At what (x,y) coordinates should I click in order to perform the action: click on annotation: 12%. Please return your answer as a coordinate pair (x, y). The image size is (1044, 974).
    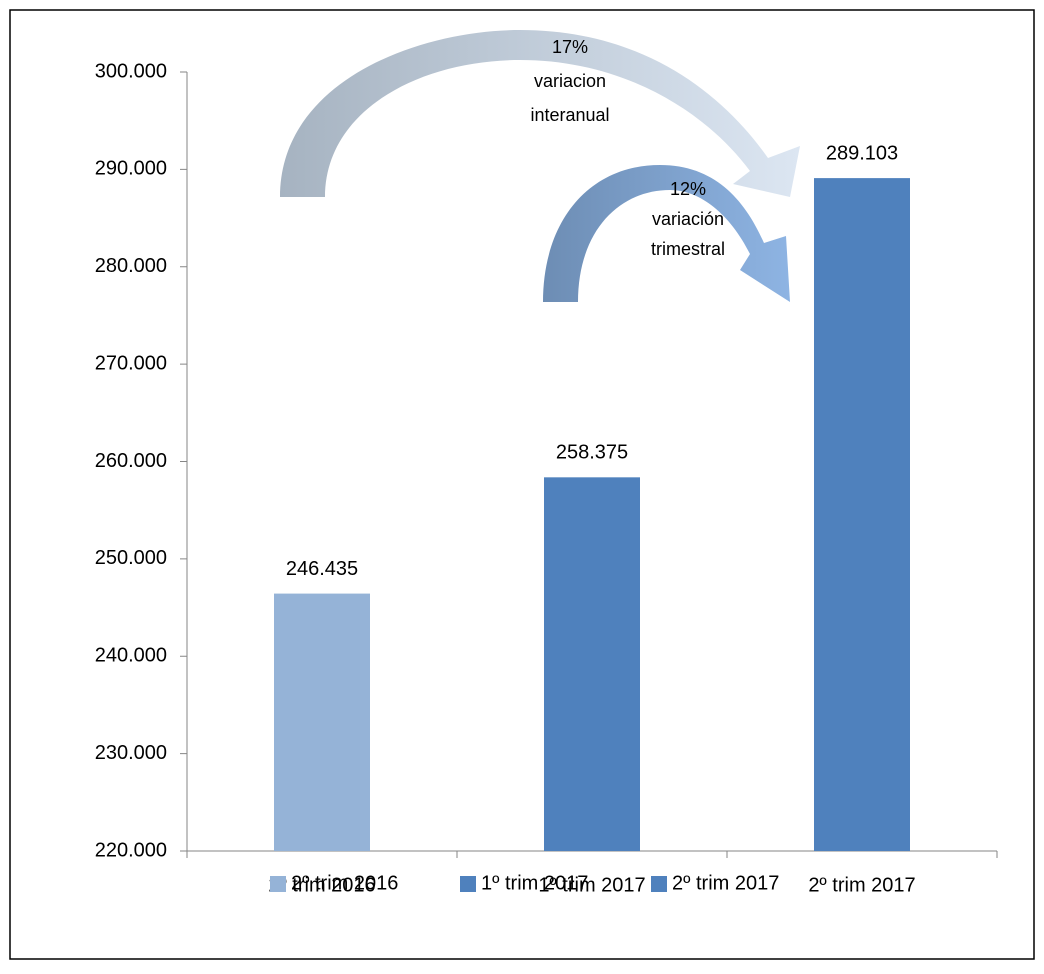
    Looking at the image, I should click on (688, 189).